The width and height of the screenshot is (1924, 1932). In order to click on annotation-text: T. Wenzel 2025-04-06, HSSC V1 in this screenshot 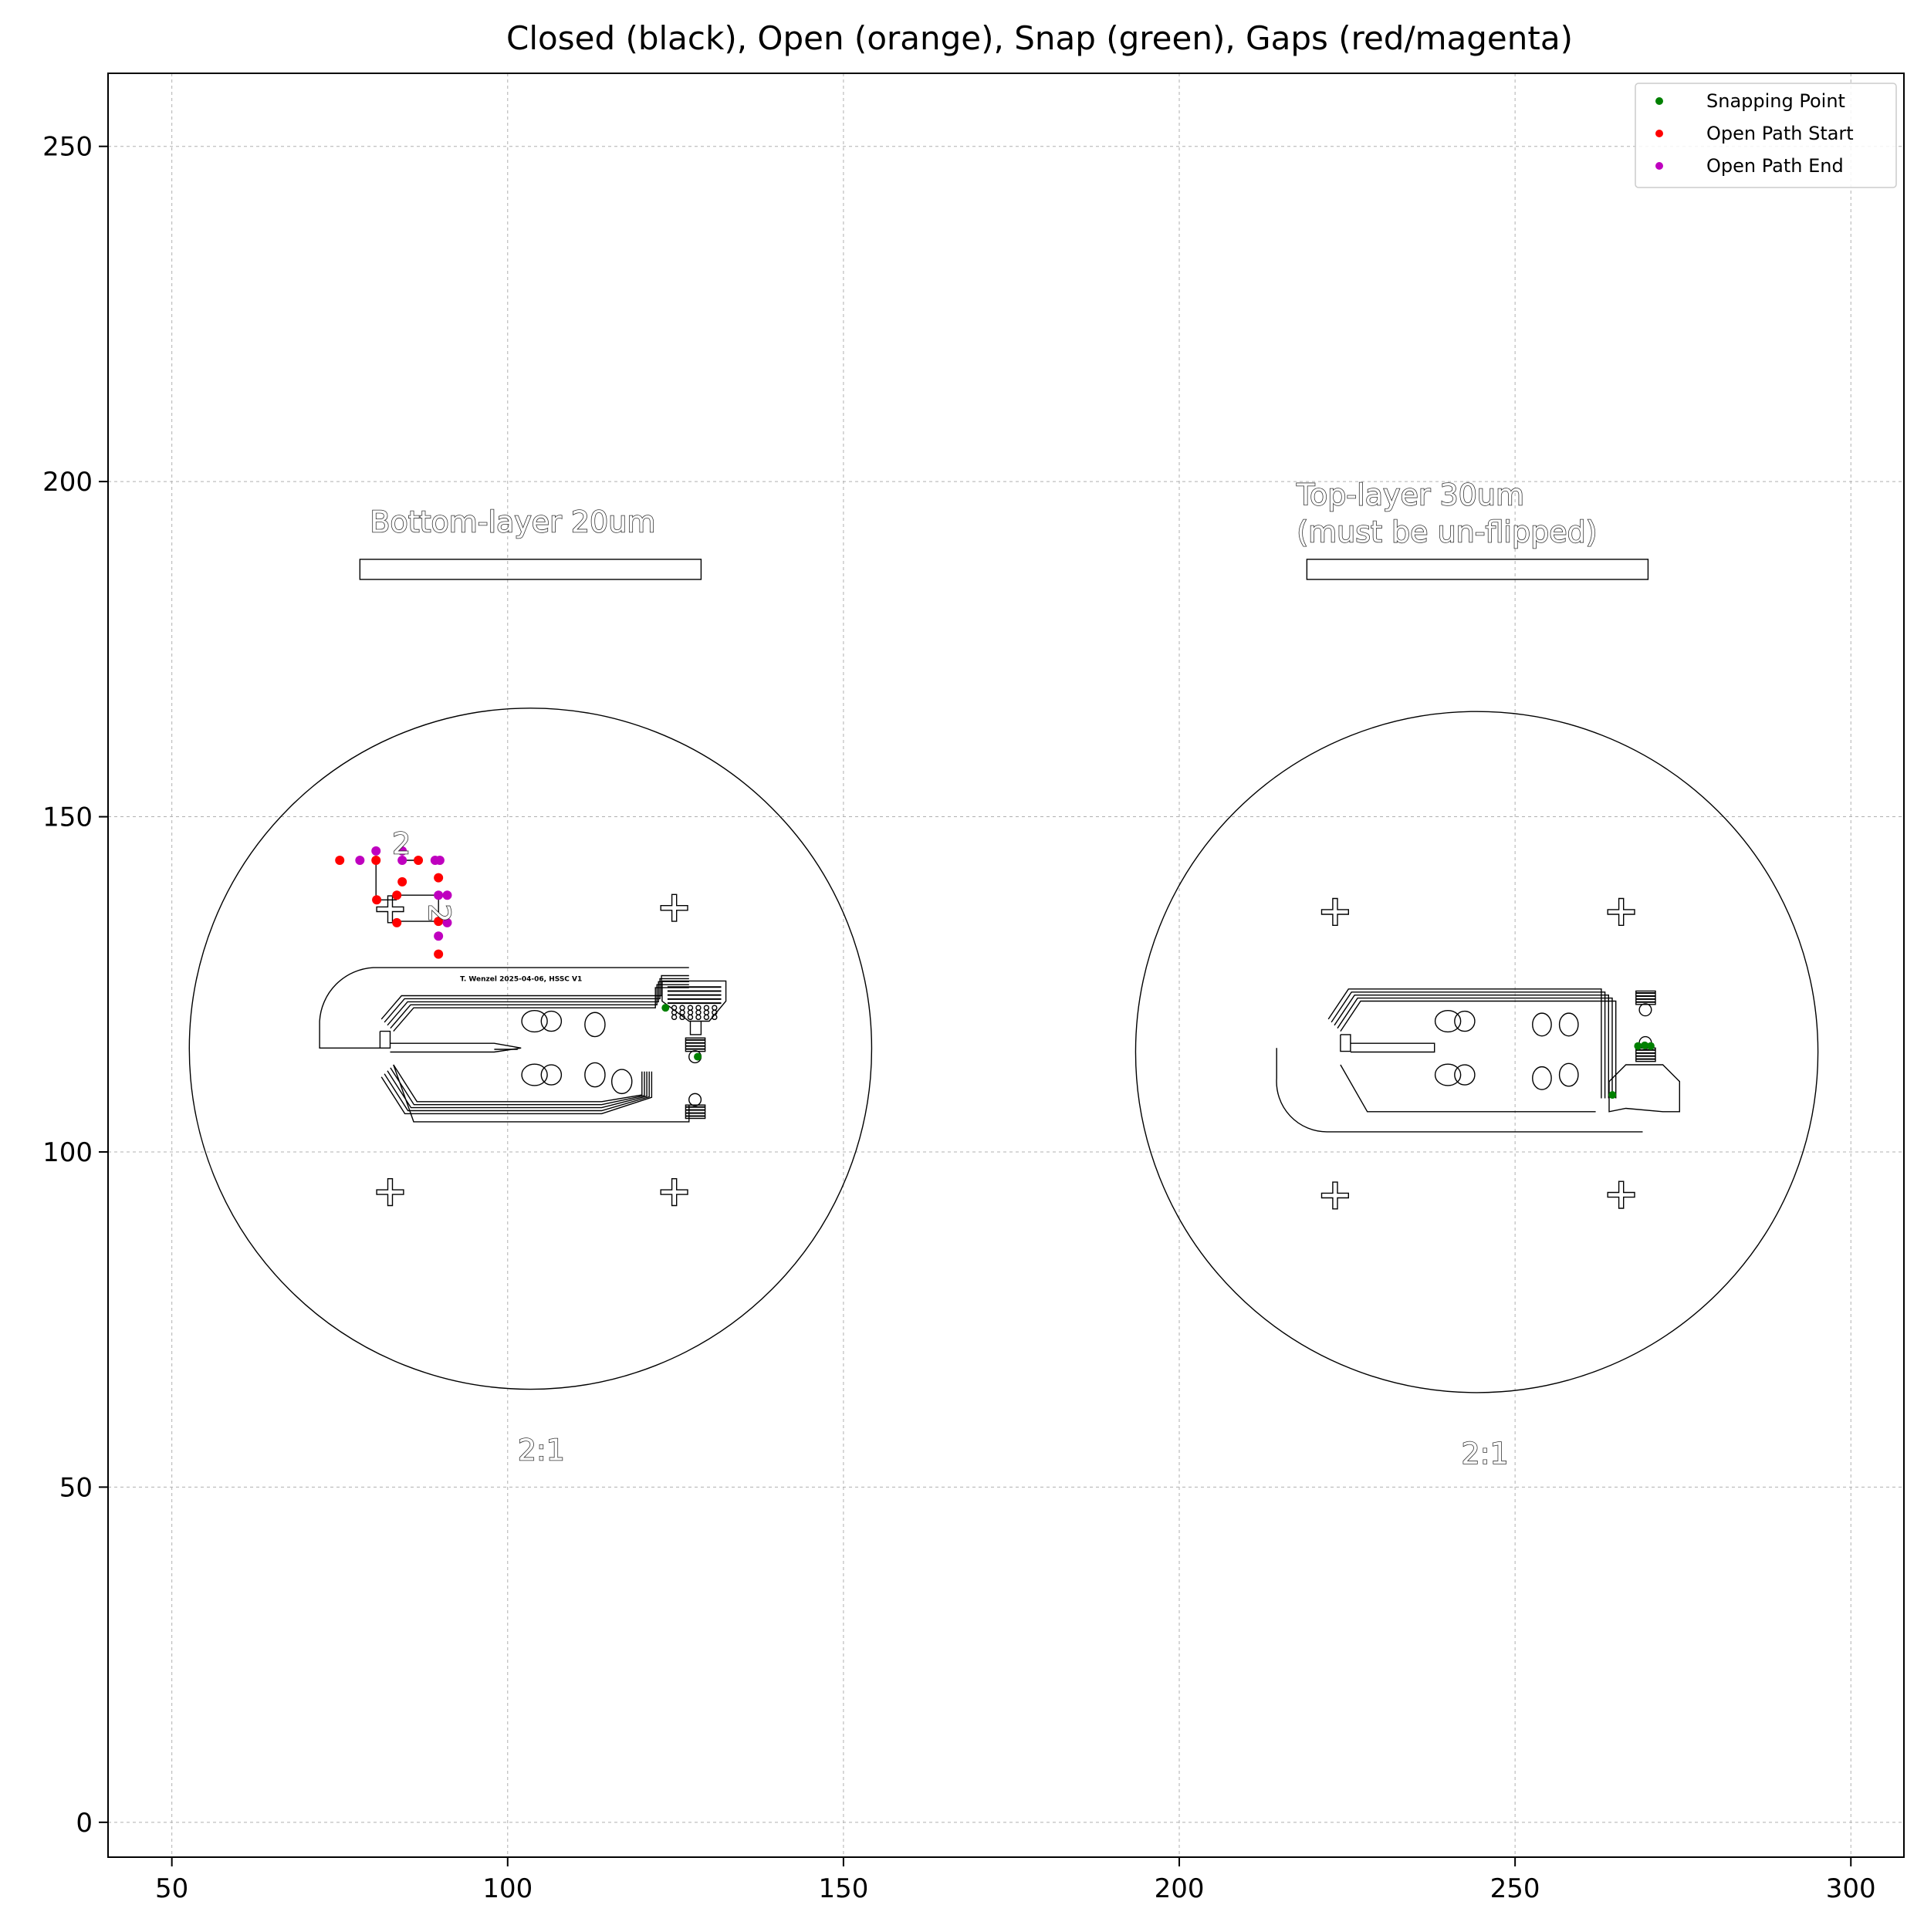, I will do `click(521, 979)`.